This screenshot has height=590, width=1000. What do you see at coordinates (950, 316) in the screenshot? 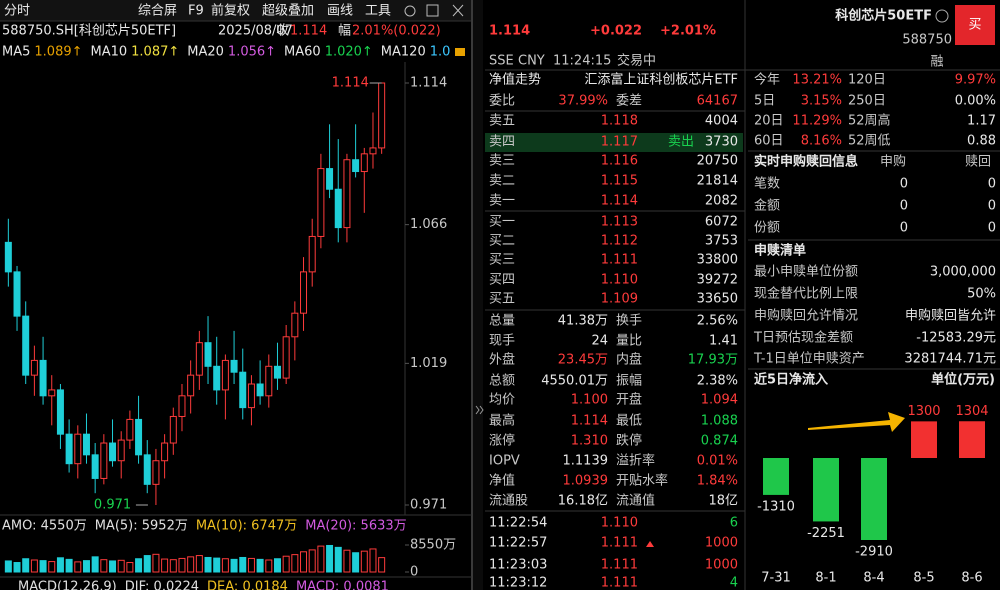
I see `row-value: 申购赎回皆允许` at bounding box center [950, 316].